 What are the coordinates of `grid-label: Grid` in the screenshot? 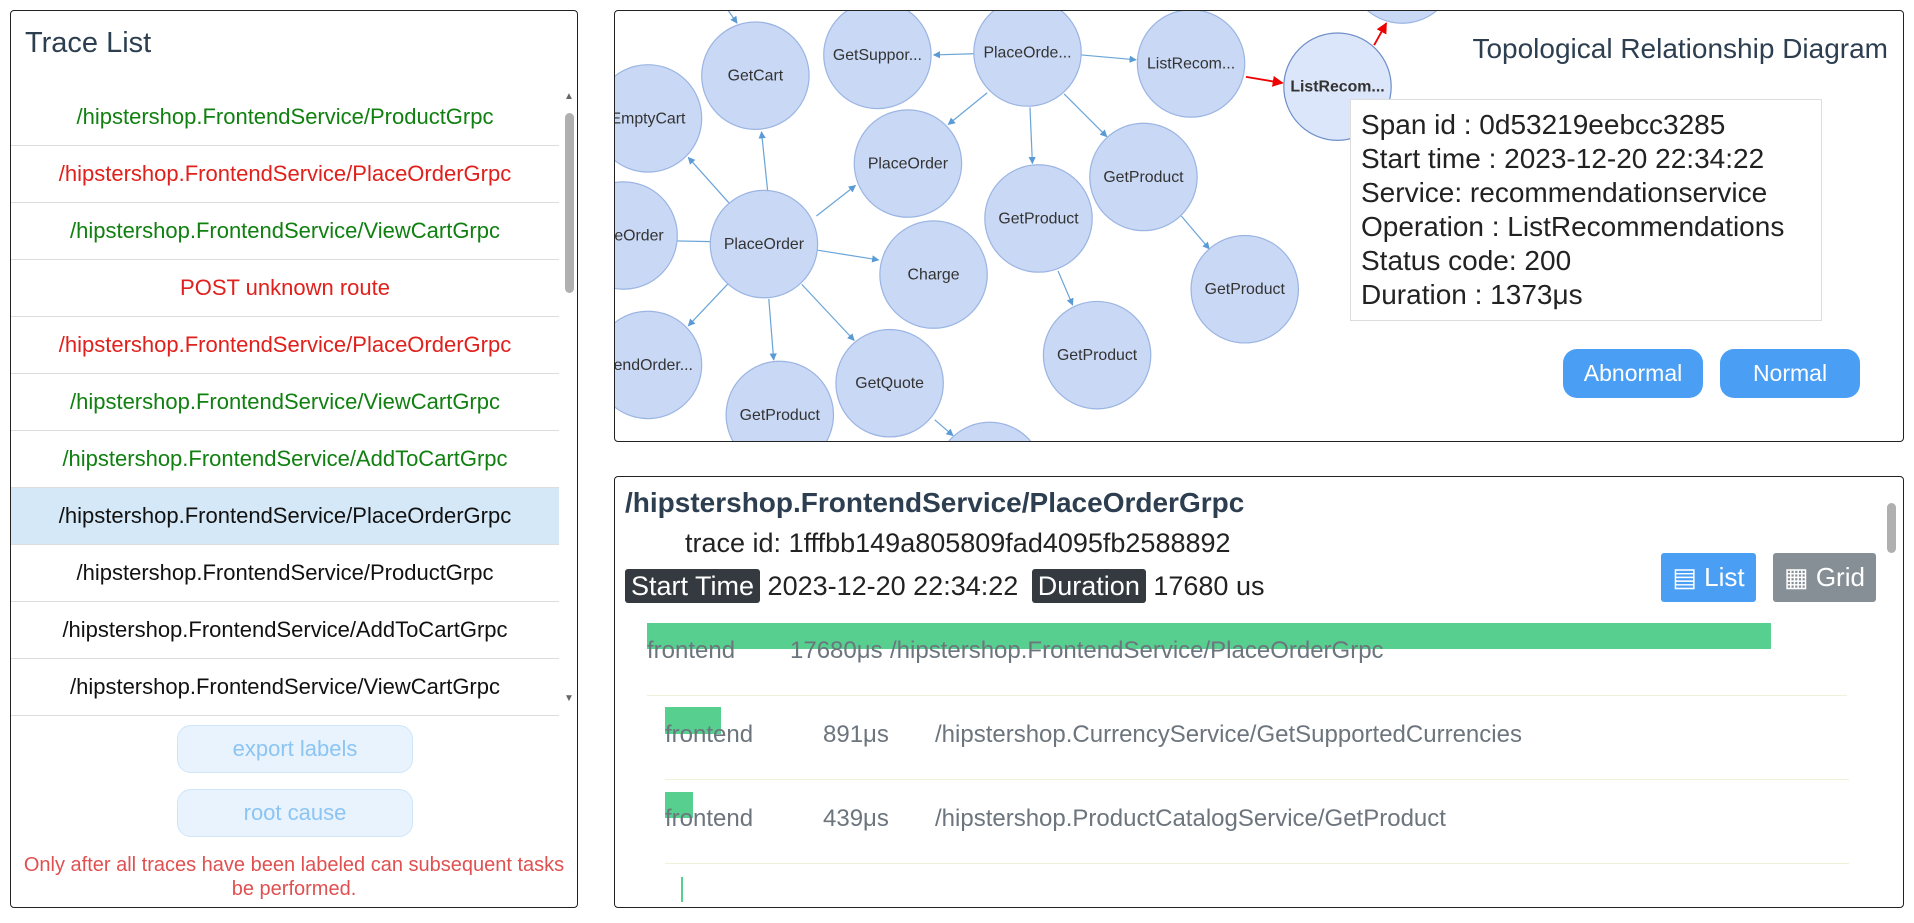 It's located at (1840, 577).